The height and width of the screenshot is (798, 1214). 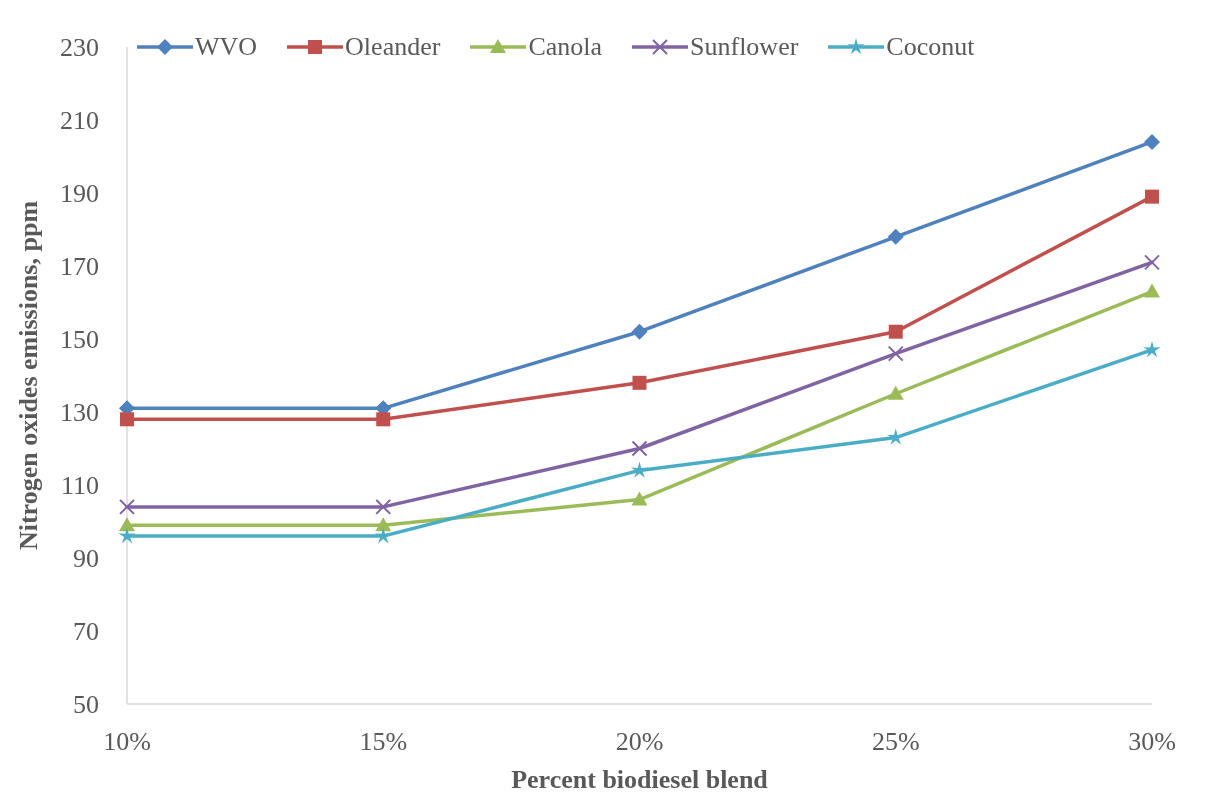 I want to click on y-tick-label: 130, so click(x=79, y=413).